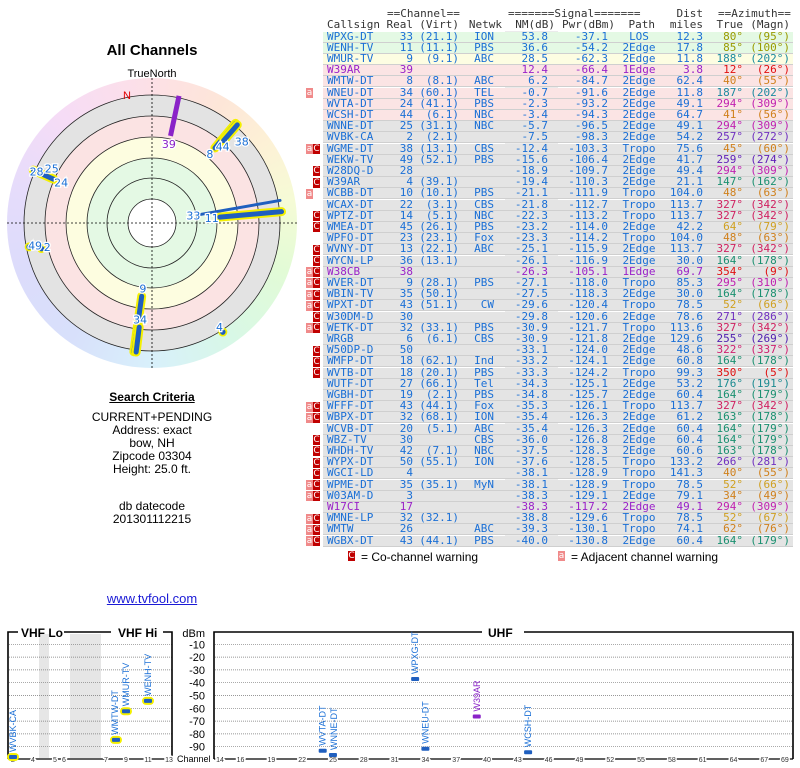  What do you see at coordinates (561, 556) in the screenshot?
I see `adjacent-channel-legend-mark: a` at bounding box center [561, 556].